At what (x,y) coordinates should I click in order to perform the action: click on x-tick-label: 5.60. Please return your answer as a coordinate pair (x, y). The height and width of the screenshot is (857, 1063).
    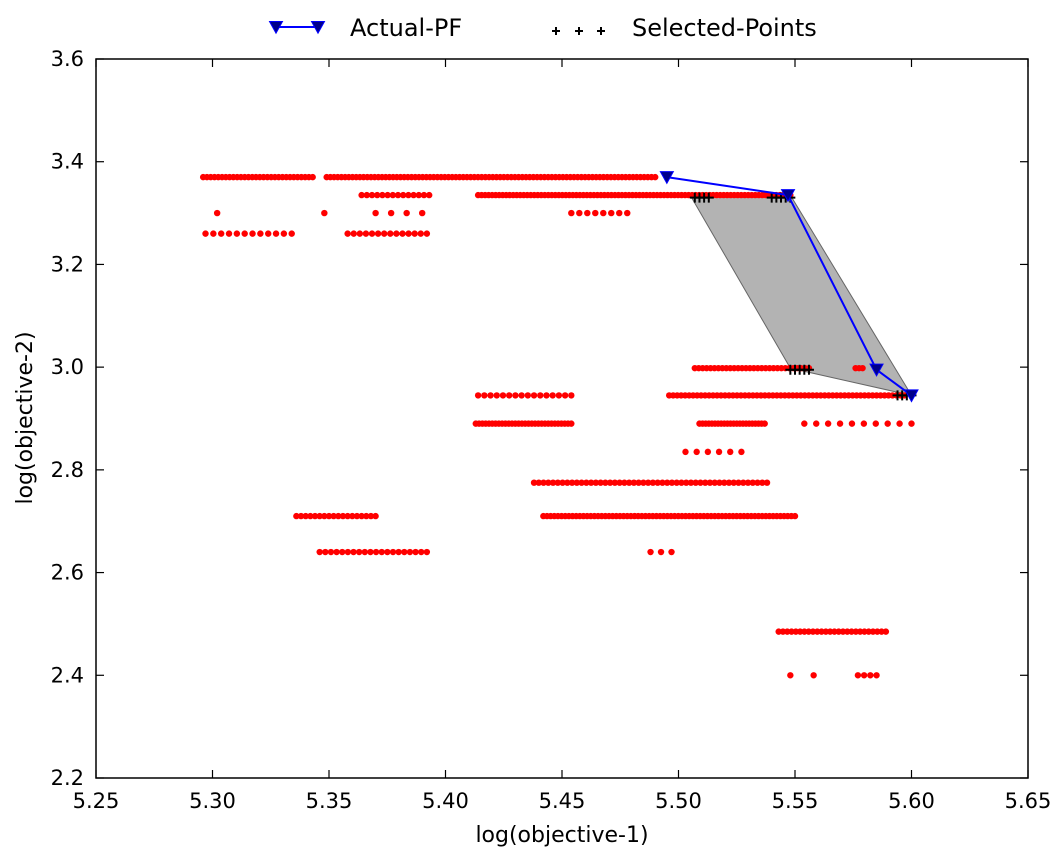
    Looking at the image, I should click on (911, 801).